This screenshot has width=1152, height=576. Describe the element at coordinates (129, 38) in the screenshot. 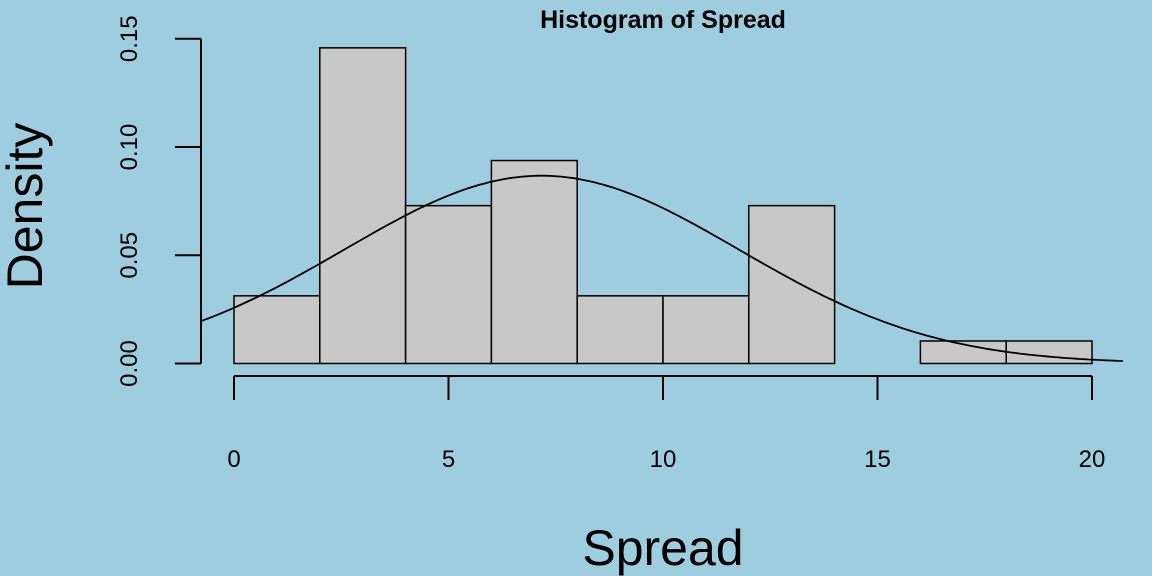

I see `y-tick-label-3: 0.15` at that location.